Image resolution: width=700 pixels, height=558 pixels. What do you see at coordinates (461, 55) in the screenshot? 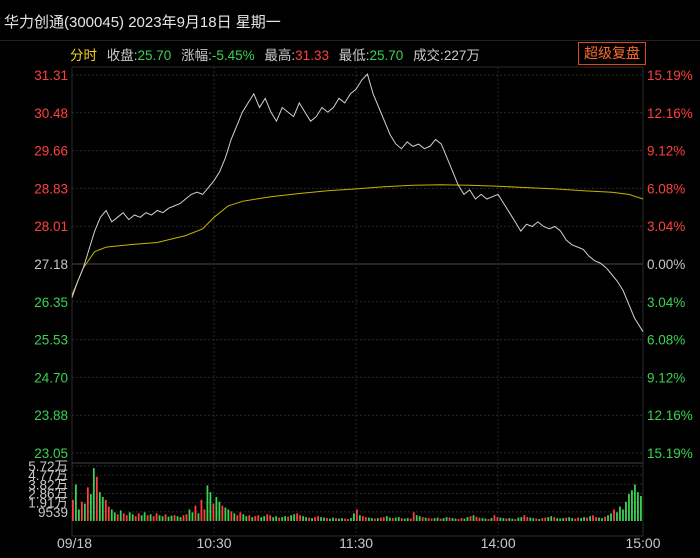
I see `volume-value: 227万` at bounding box center [461, 55].